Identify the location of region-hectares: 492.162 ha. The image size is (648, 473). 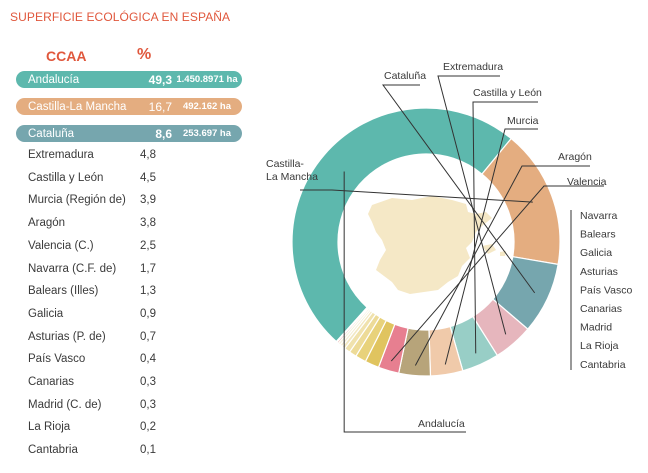
(207, 106).